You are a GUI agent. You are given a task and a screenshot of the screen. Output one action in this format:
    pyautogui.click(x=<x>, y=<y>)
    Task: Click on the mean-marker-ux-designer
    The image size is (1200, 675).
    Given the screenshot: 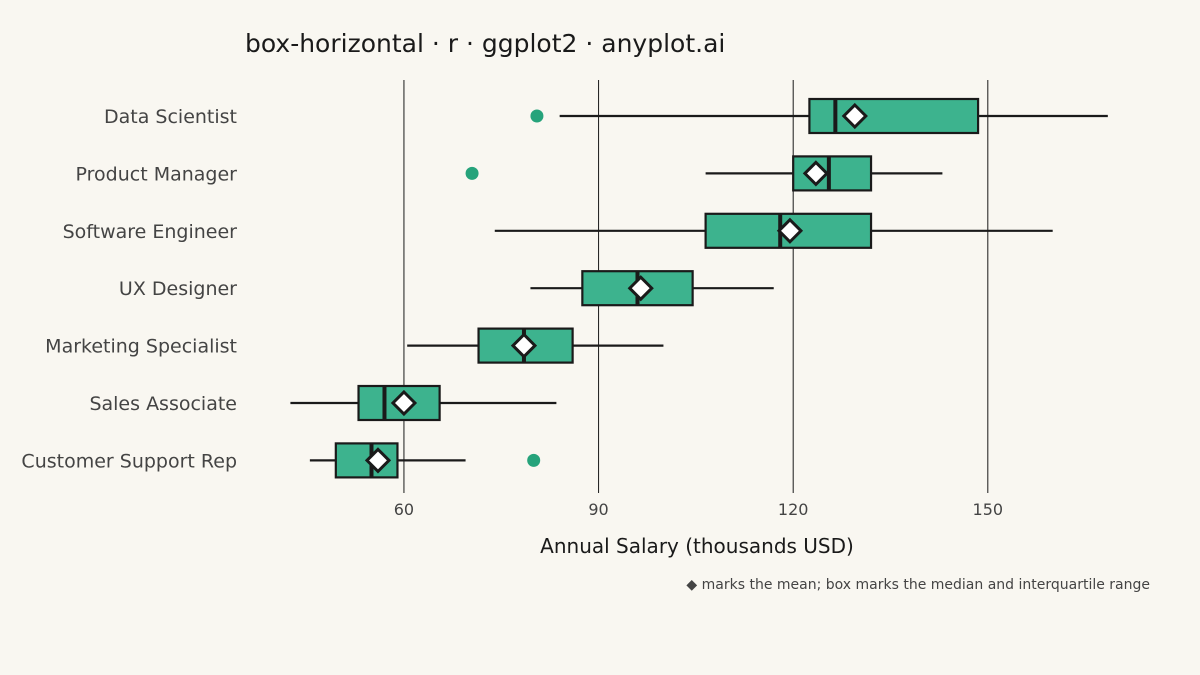 What is the action you would take?
    pyautogui.click(x=640, y=288)
    